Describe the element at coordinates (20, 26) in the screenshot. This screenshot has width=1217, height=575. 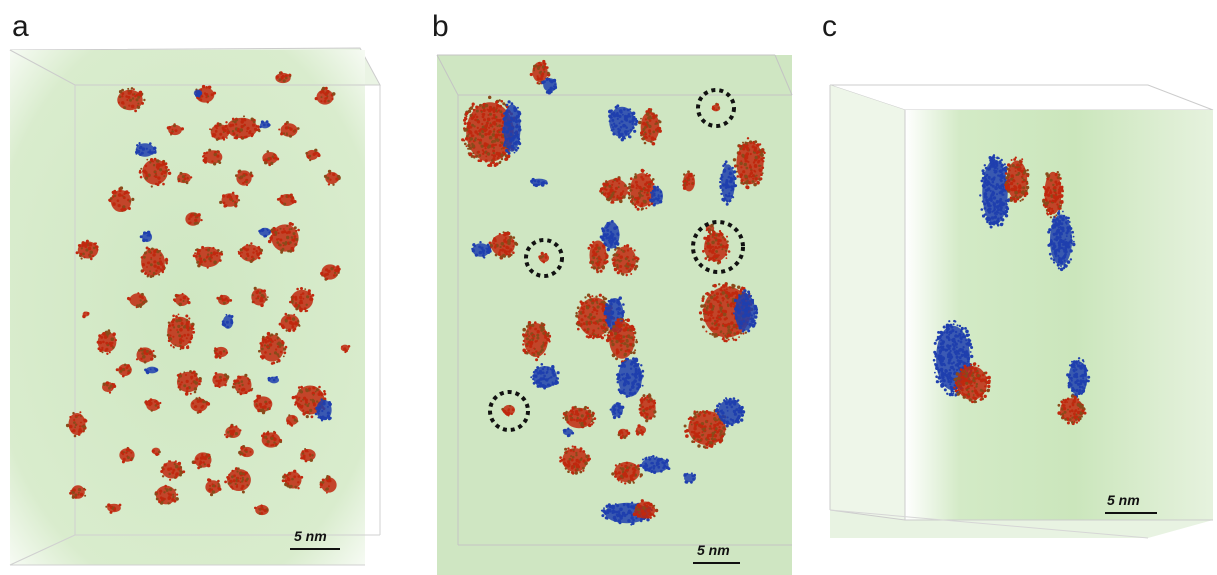
I see `panel-label-a: a` at that location.